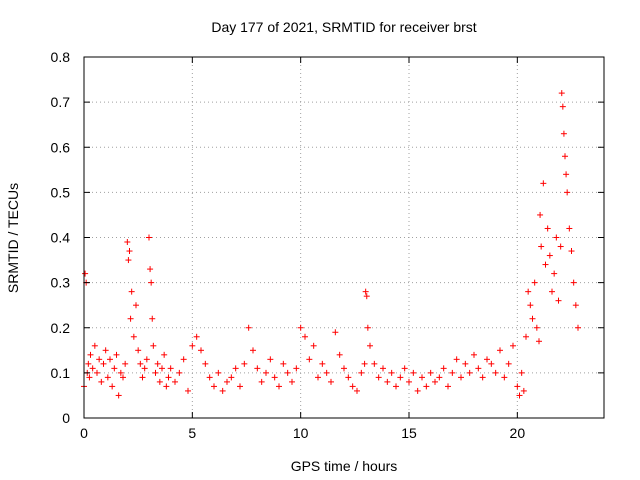  I want to click on x-tick-label: 20, so click(518, 433).